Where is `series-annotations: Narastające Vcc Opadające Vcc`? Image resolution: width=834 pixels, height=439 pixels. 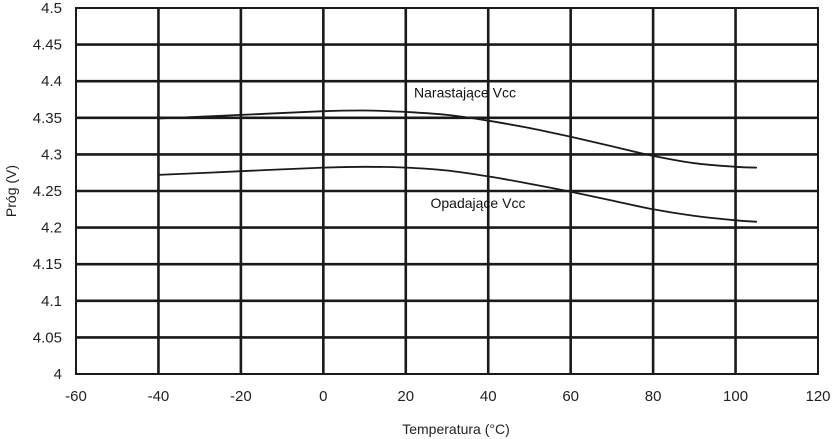 series-annotations: Narastające Vcc Opadające Vcc is located at coordinates (469, 147).